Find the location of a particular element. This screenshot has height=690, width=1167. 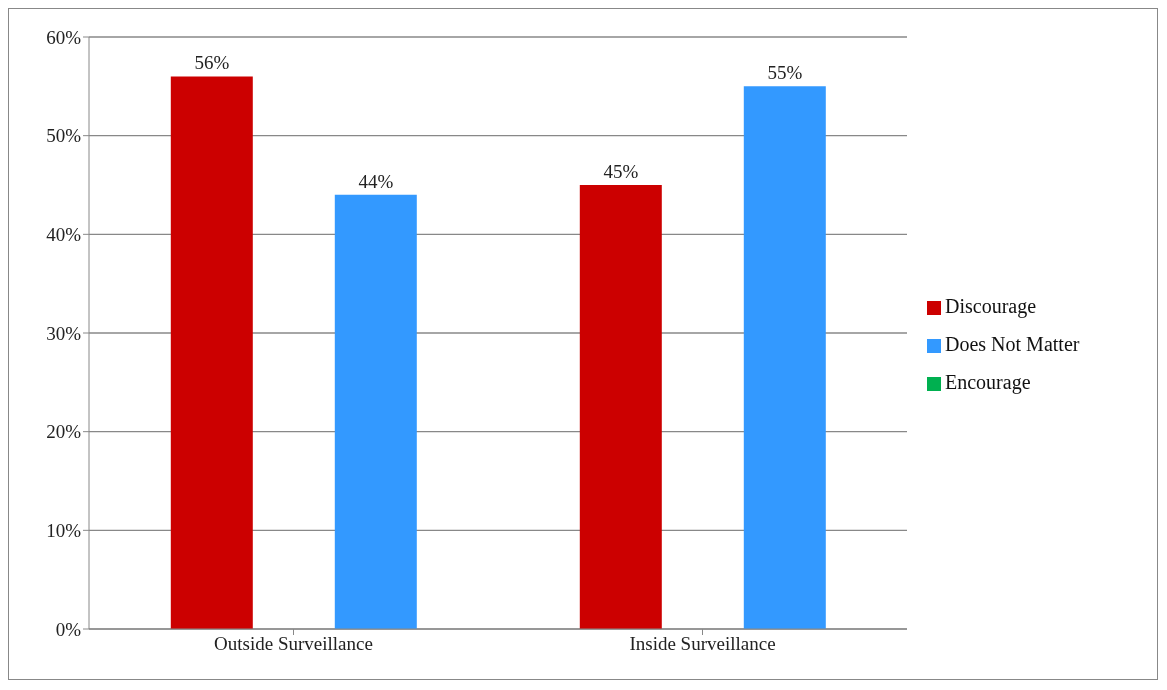

y-tick-label: 60% is located at coordinates (64, 37).